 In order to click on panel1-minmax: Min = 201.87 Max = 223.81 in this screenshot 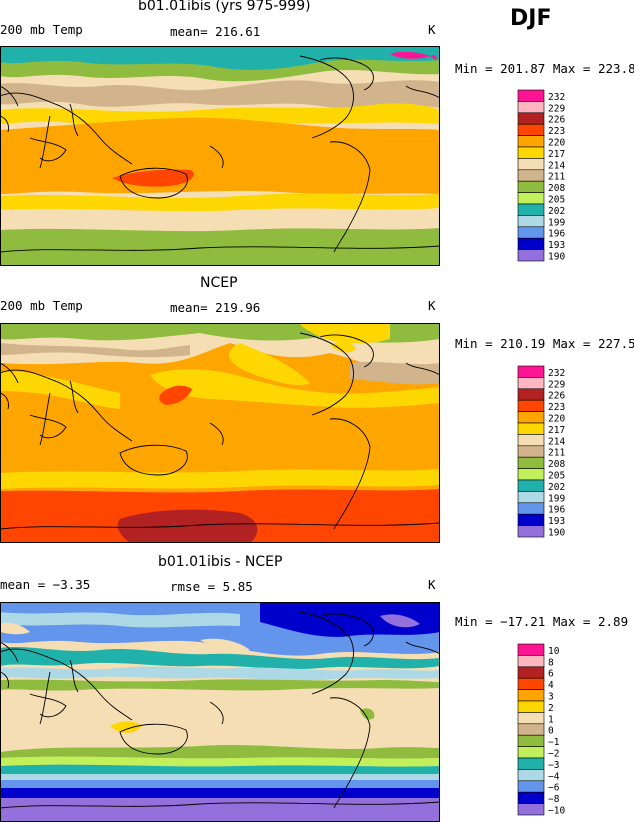, I will do `click(544, 68)`.